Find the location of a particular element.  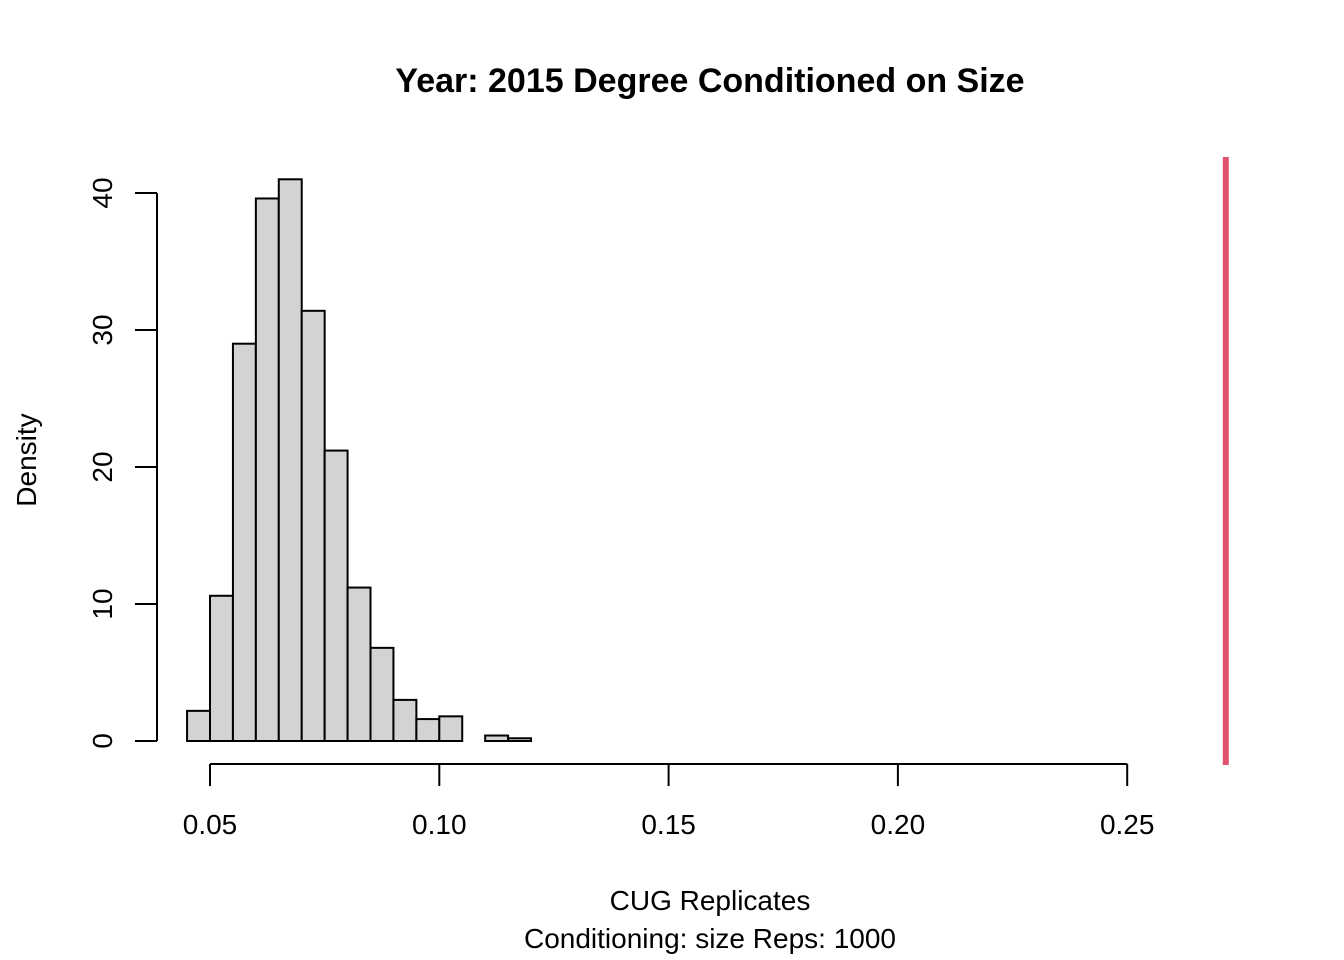

y-axis-label: Density is located at coordinates (26, 459).